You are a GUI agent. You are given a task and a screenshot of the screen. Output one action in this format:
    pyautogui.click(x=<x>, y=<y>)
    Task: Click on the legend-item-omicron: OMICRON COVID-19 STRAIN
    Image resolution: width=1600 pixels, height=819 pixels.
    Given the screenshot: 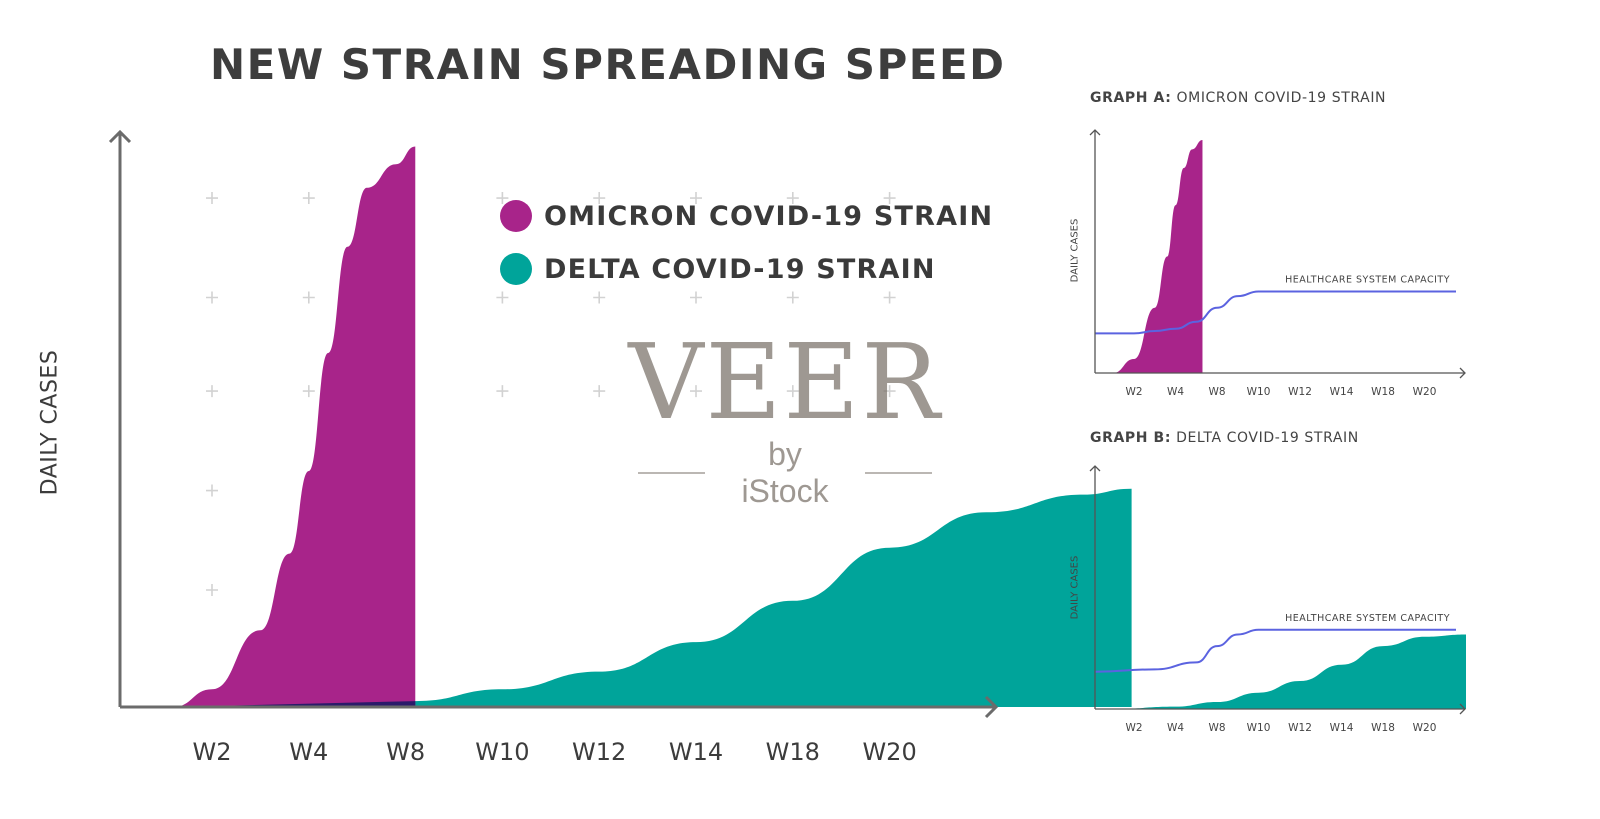 What is the action you would take?
    pyautogui.click(x=746, y=216)
    